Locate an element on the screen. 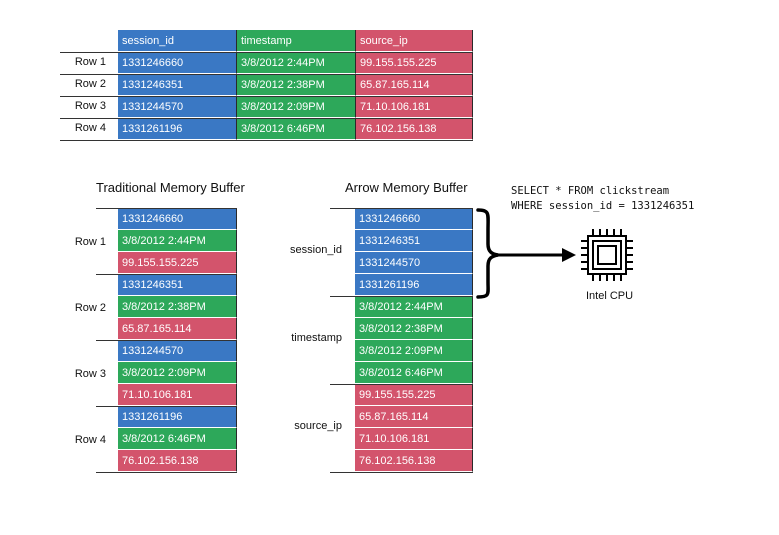  top-row-label: Row 3 is located at coordinates (90, 106).